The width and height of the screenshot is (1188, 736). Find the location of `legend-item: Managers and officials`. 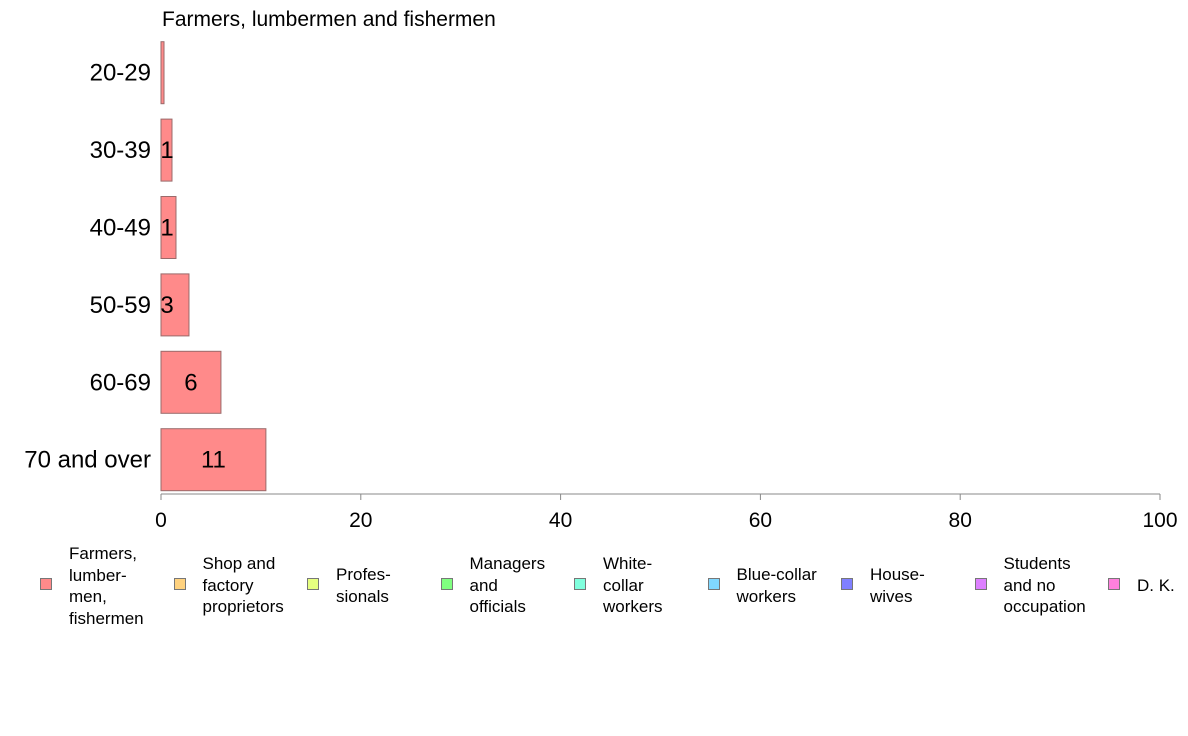

legend-item: Managers and officials is located at coordinates (515, 585).